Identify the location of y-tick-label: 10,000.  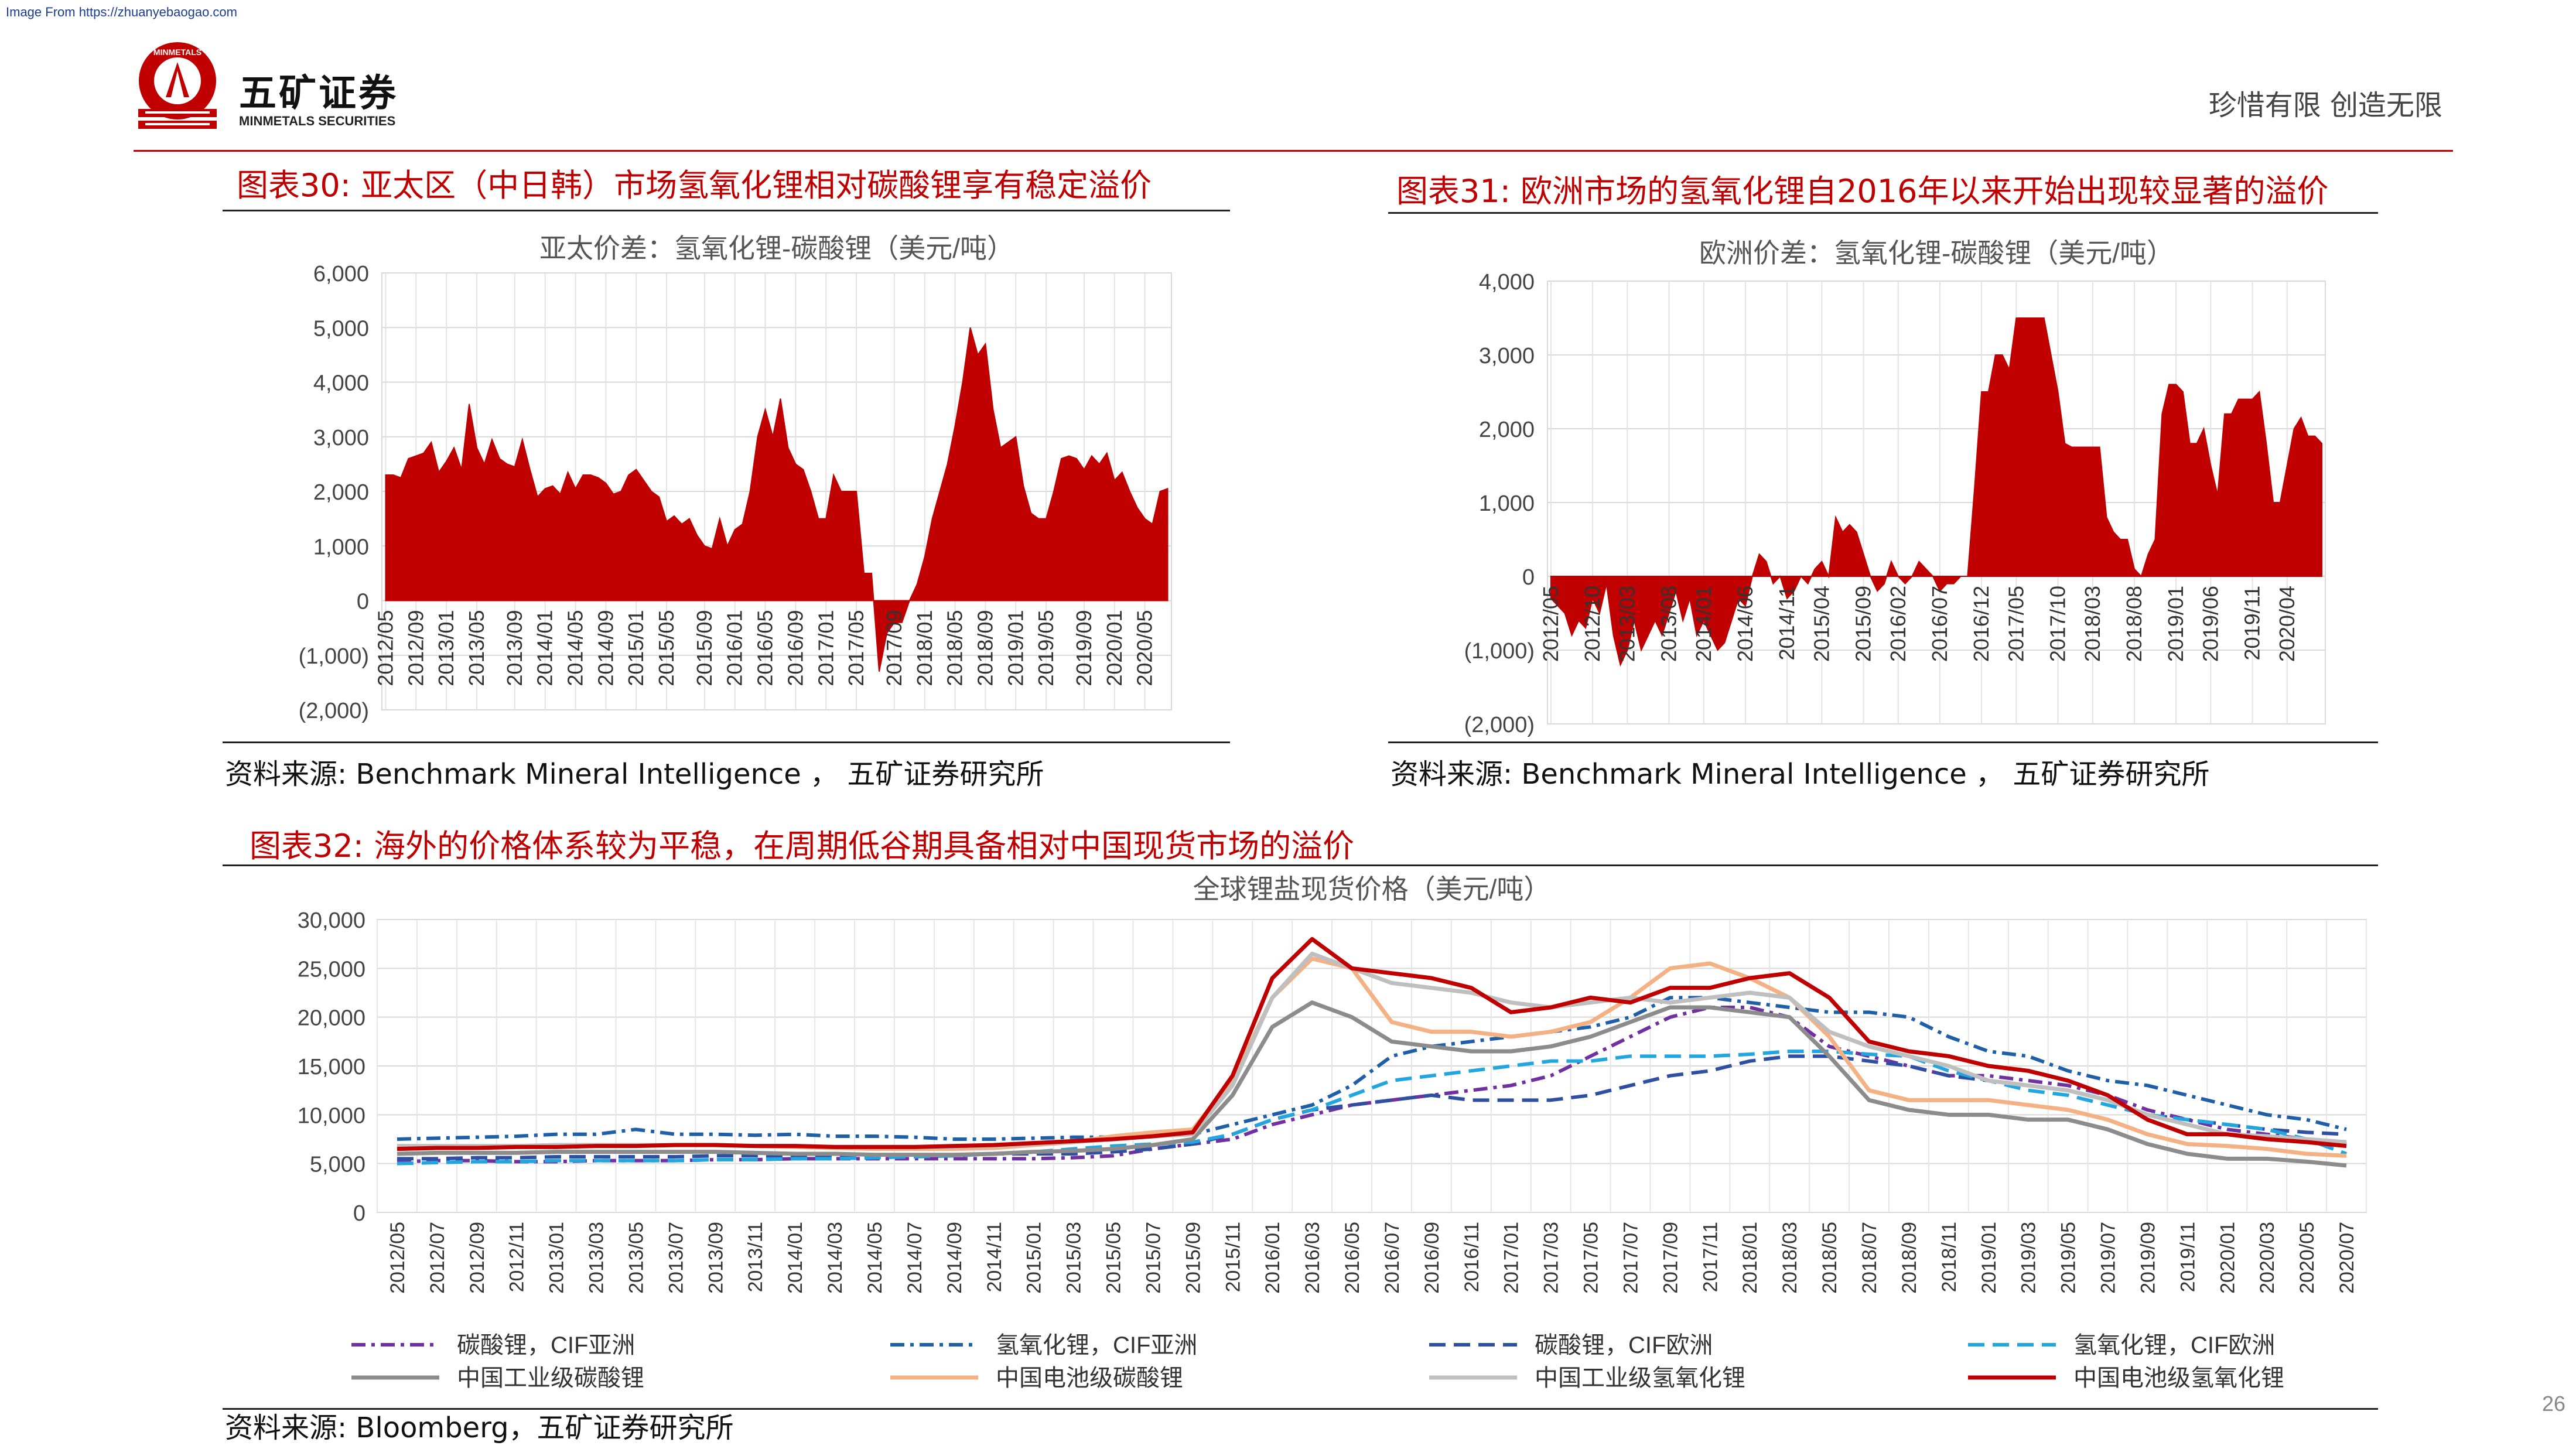
(332, 1115).